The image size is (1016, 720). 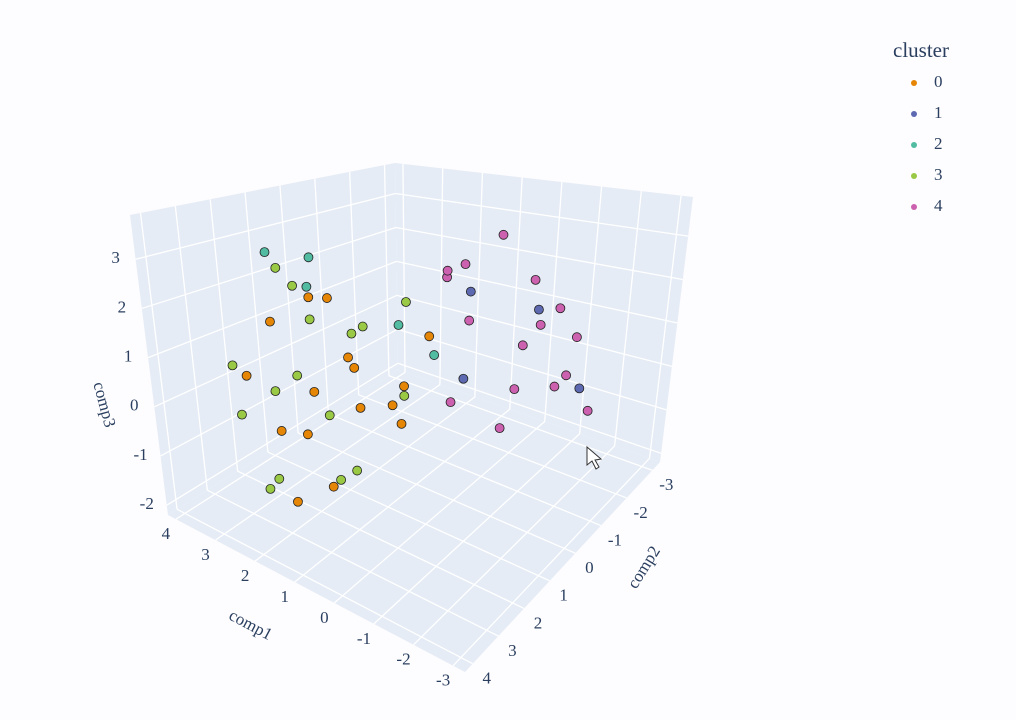 I want to click on points, so click(x=410, y=368).